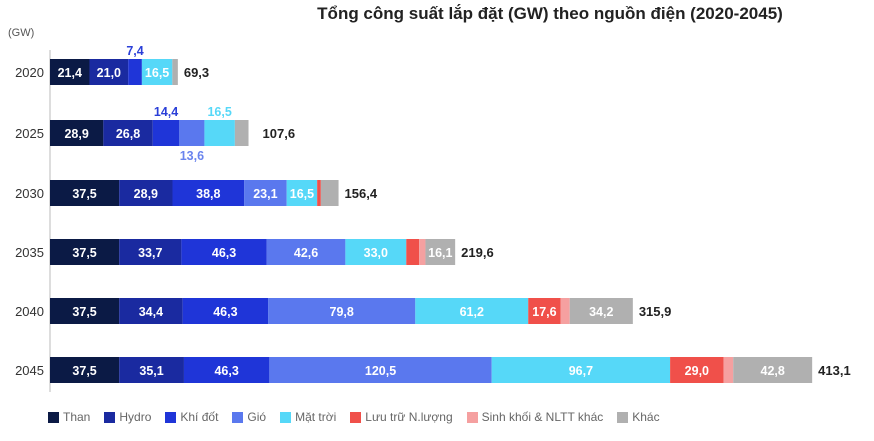 The image size is (874, 441). Describe the element at coordinates (166, 112) in the screenshot. I see `data-label: 14,4` at that location.